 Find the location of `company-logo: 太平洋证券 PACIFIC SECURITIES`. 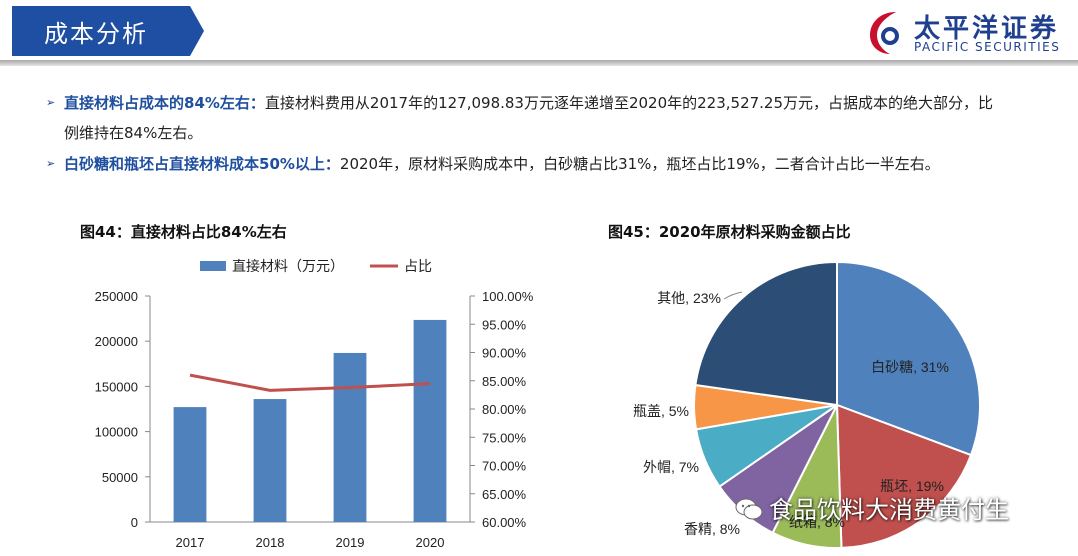

company-logo: 太平洋证券 PACIFIC SECURITIES is located at coordinates (969, 32).